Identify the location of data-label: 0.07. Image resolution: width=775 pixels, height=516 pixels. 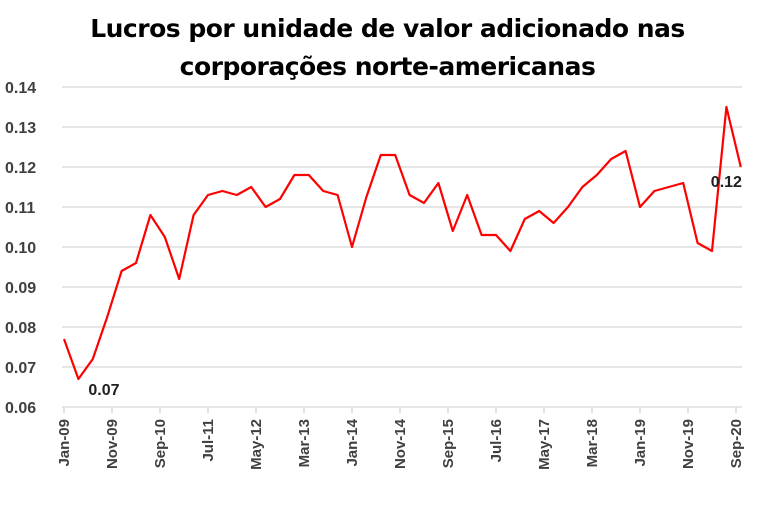
(103, 390).